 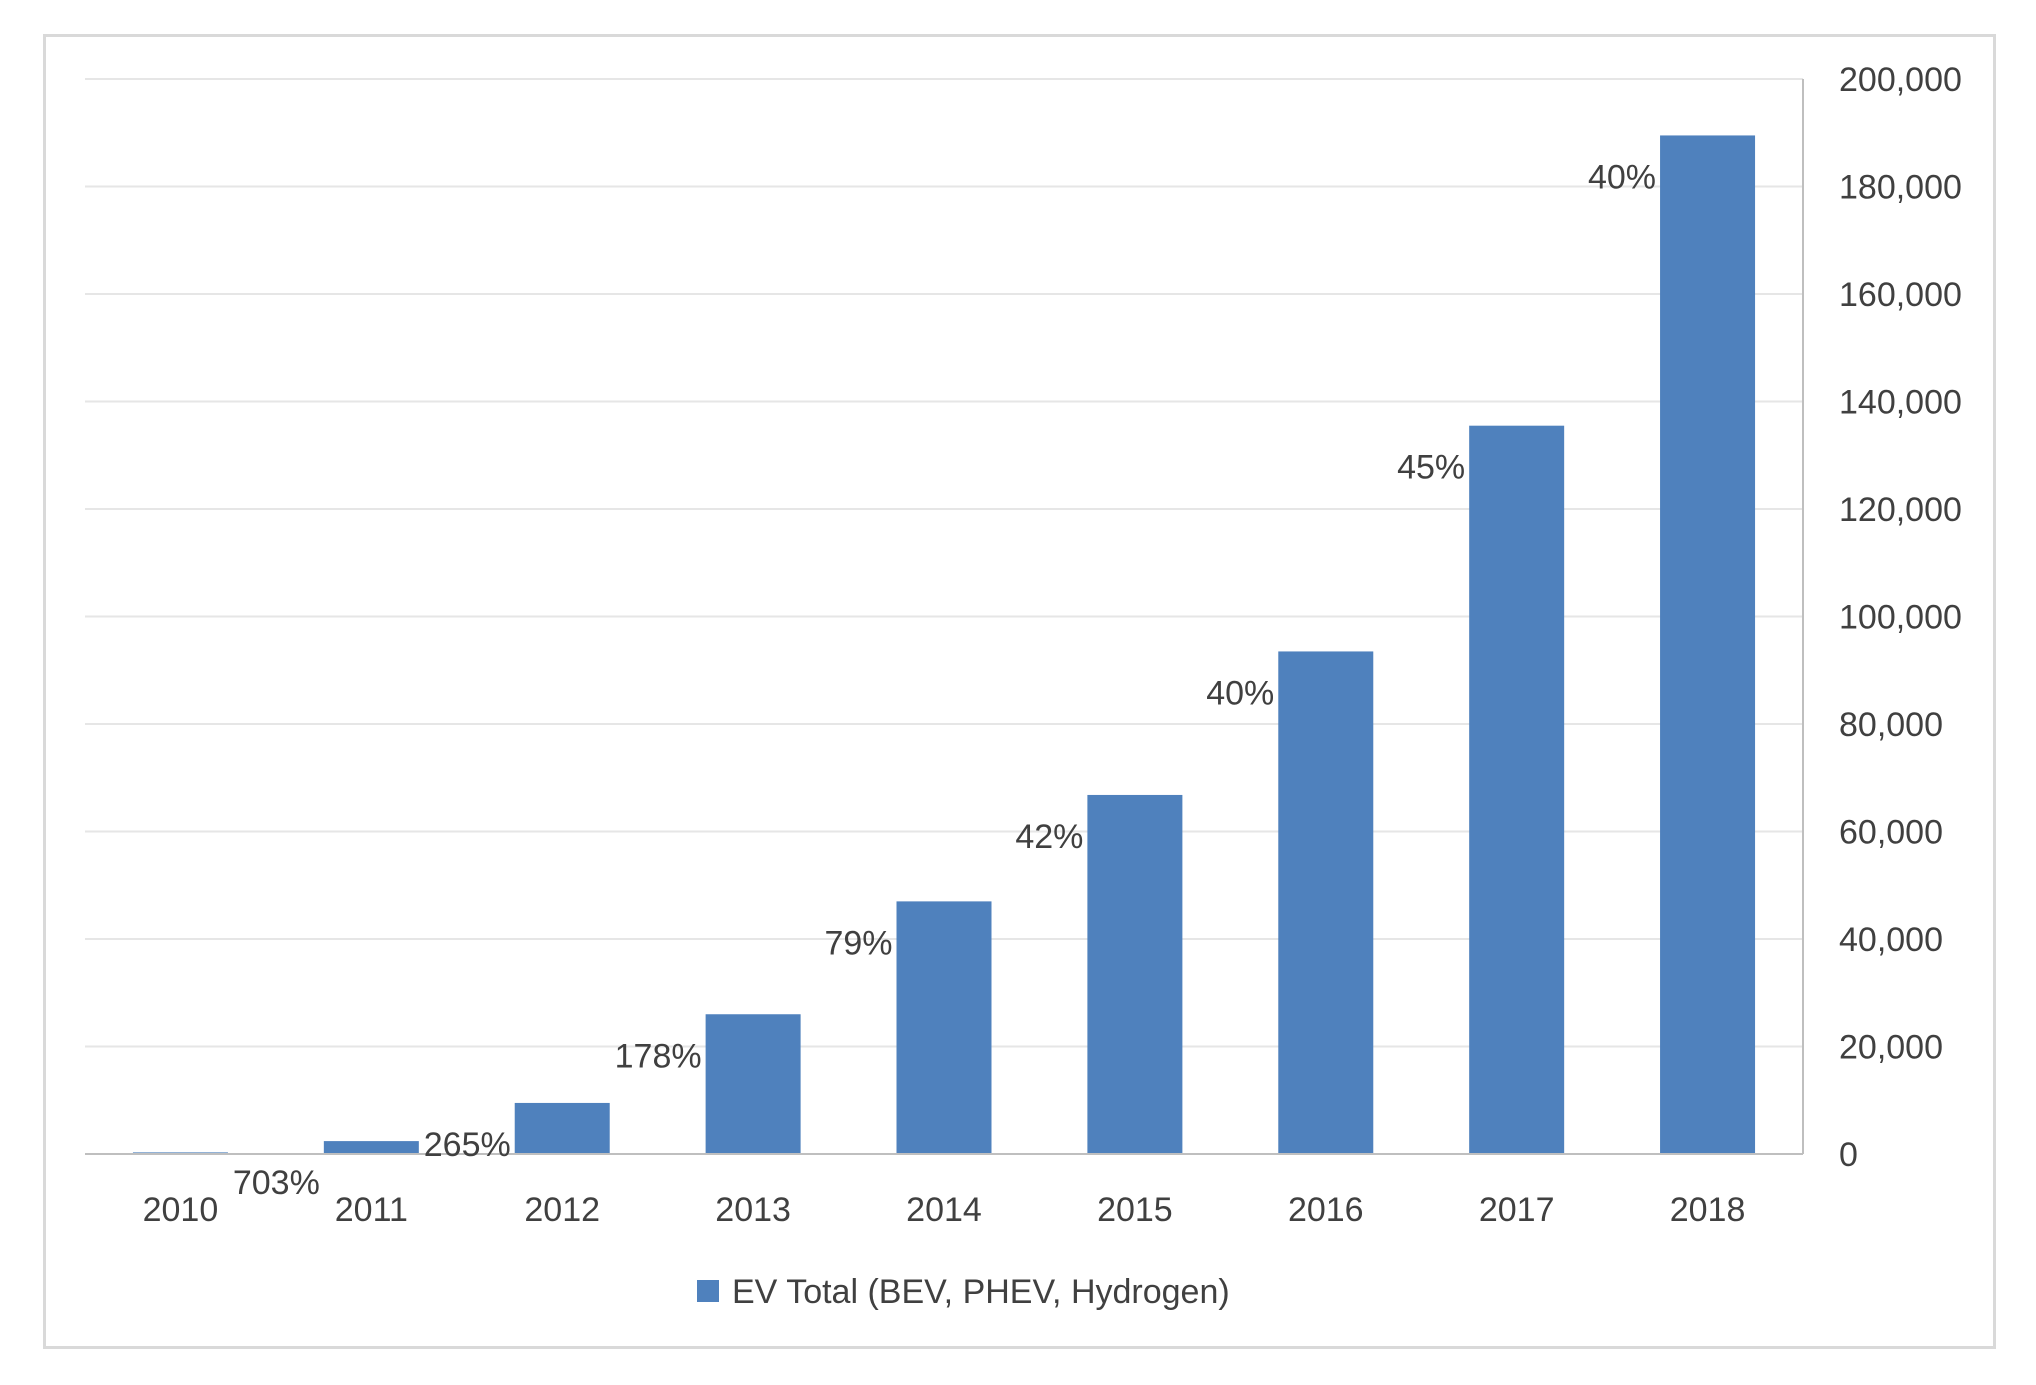 I want to click on bar-2015, so click(x=1135, y=974).